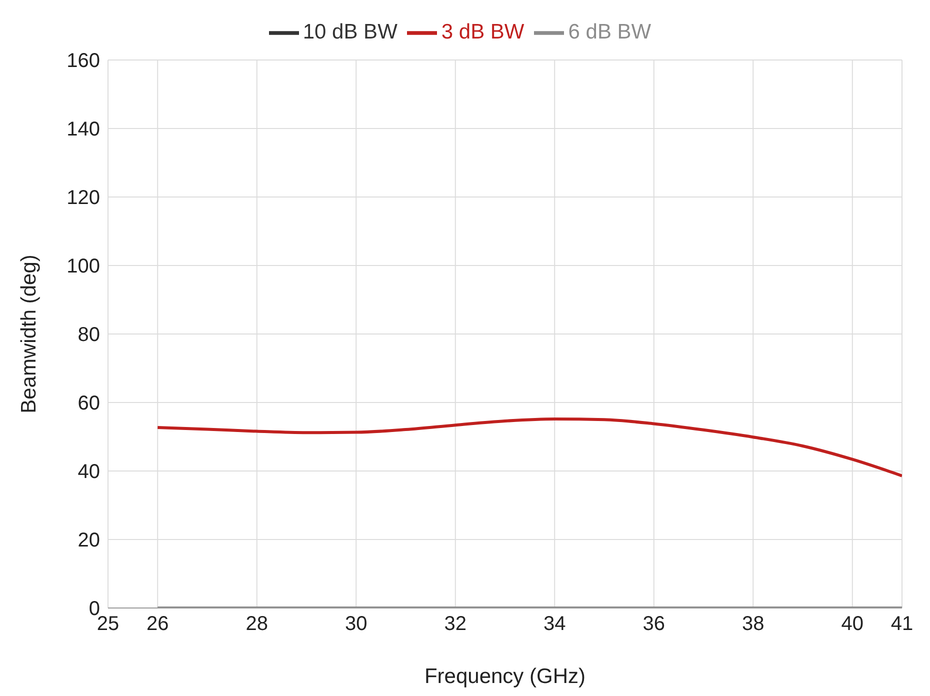 The height and width of the screenshot is (696, 930). What do you see at coordinates (83, 61) in the screenshot?
I see `y-tick-label: 160` at bounding box center [83, 61].